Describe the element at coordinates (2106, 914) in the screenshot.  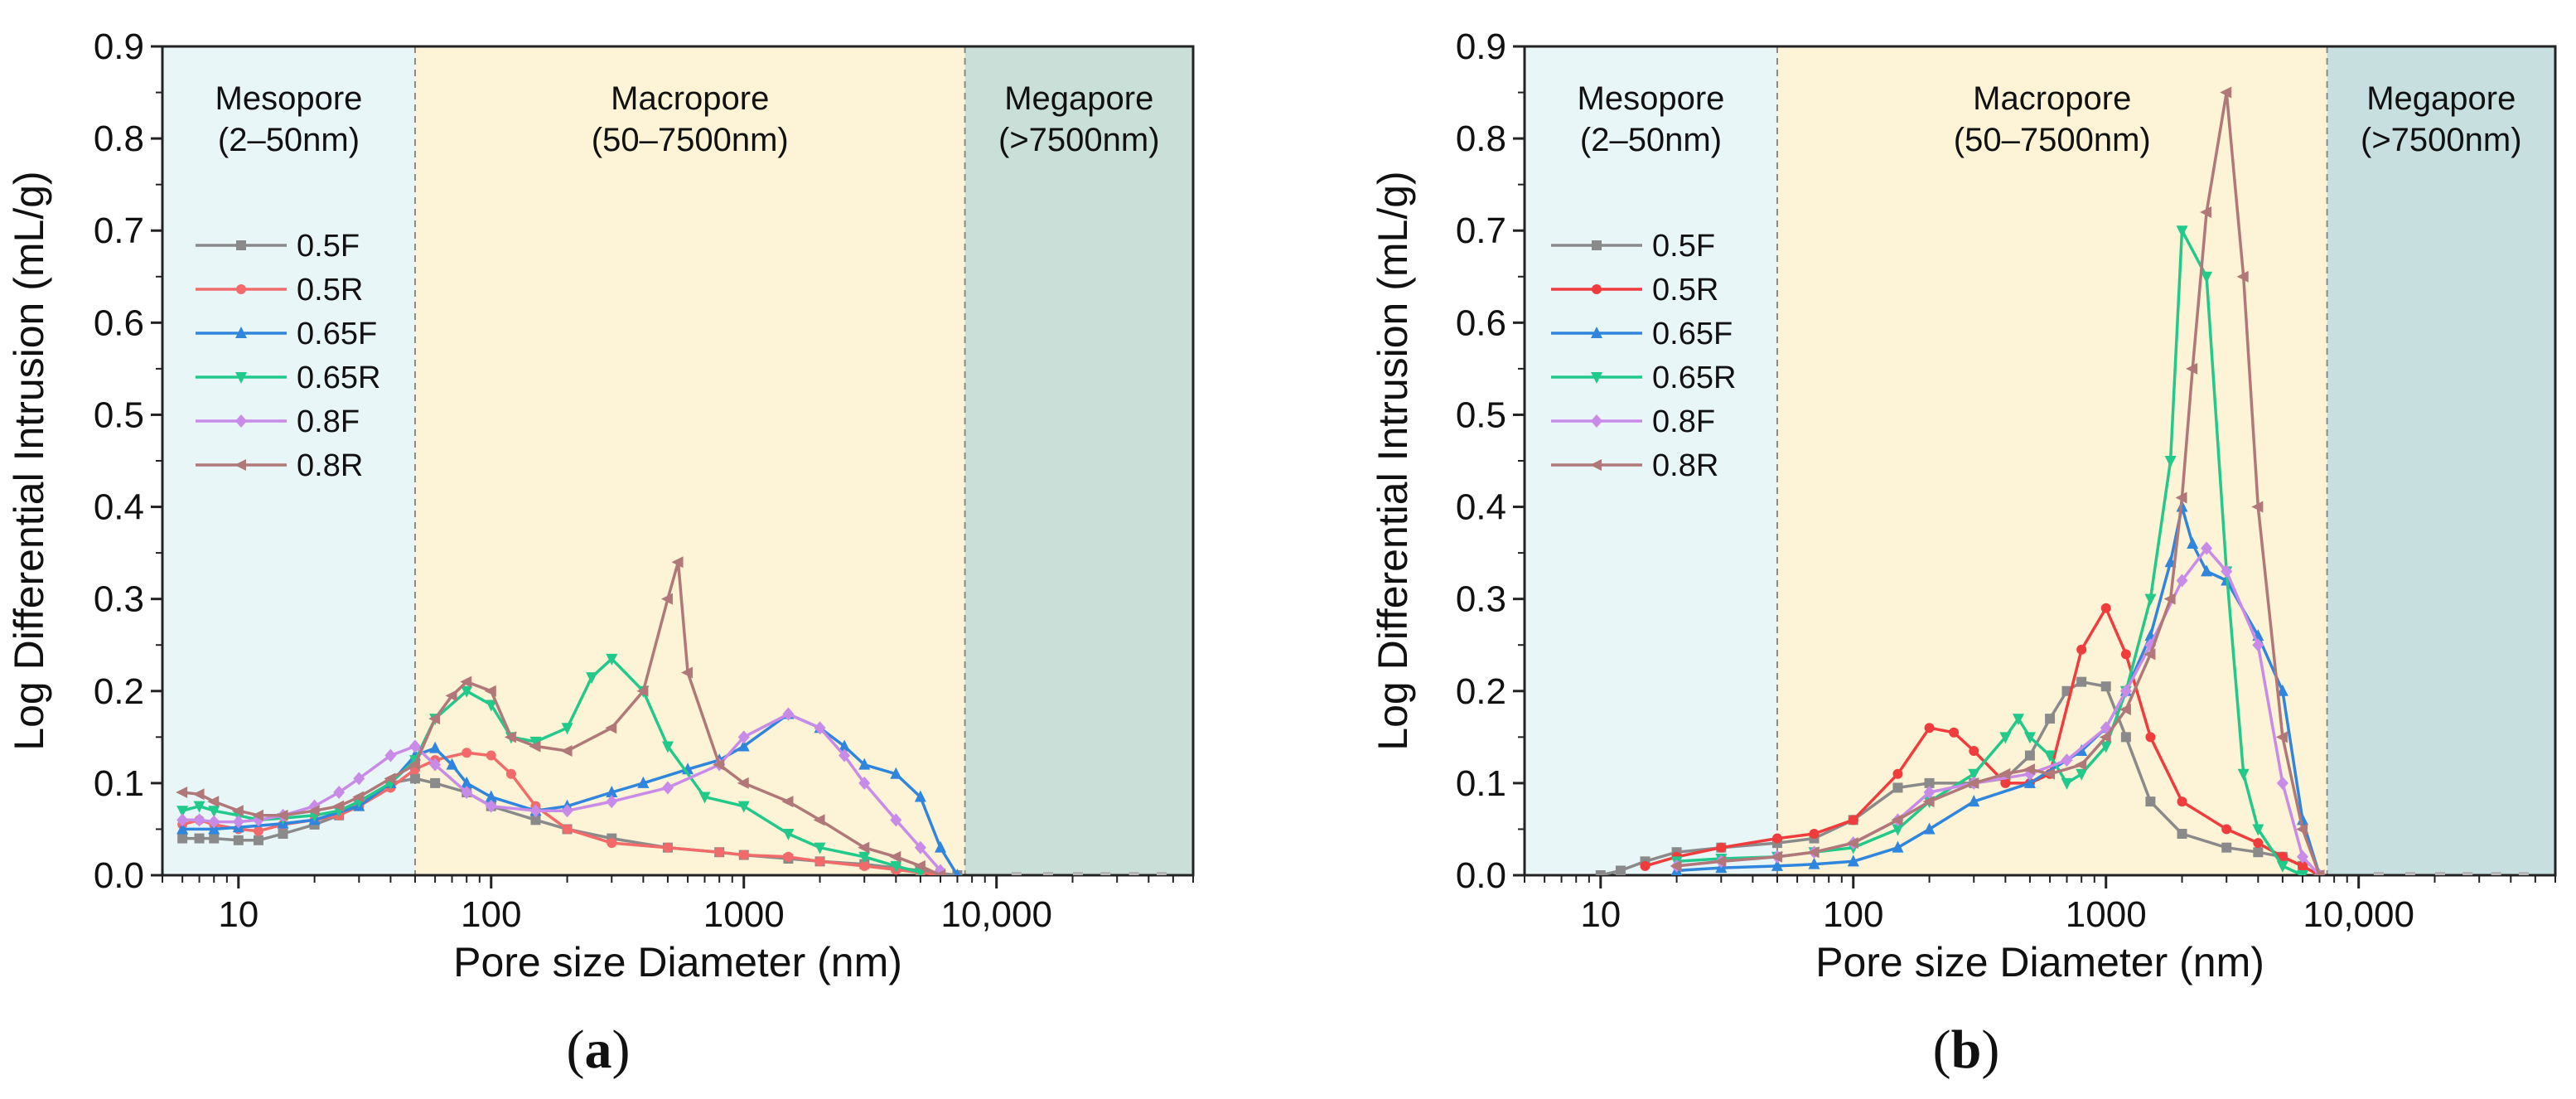
I see `x-tick-label: 1000` at that location.